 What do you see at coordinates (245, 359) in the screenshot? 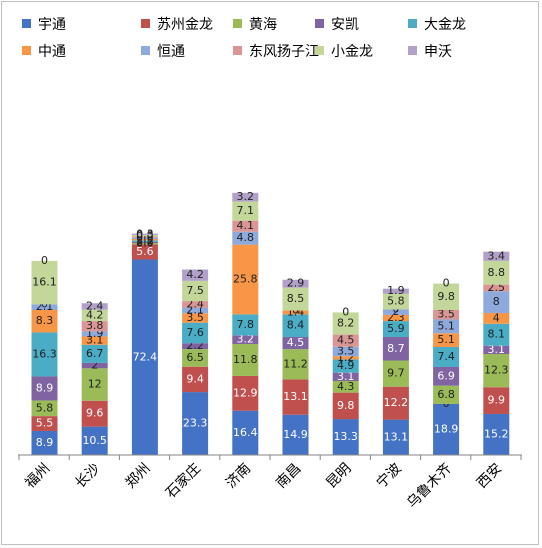
I see `data-label: 11.8` at bounding box center [245, 359].